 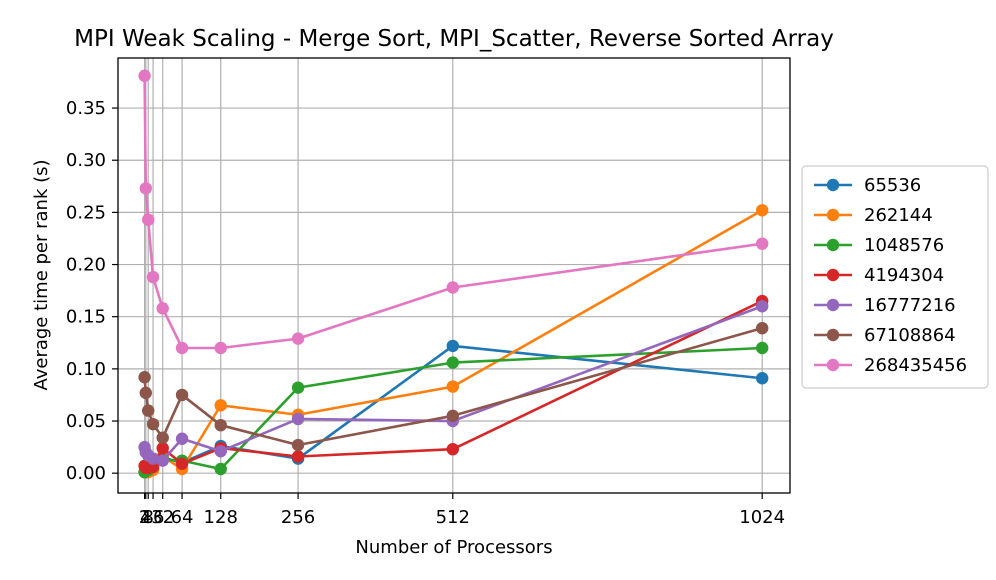 What do you see at coordinates (41, 274) in the screenshot?
I see `y-axis-label: Average time per rank (s)` at bounding box center [41, 274].